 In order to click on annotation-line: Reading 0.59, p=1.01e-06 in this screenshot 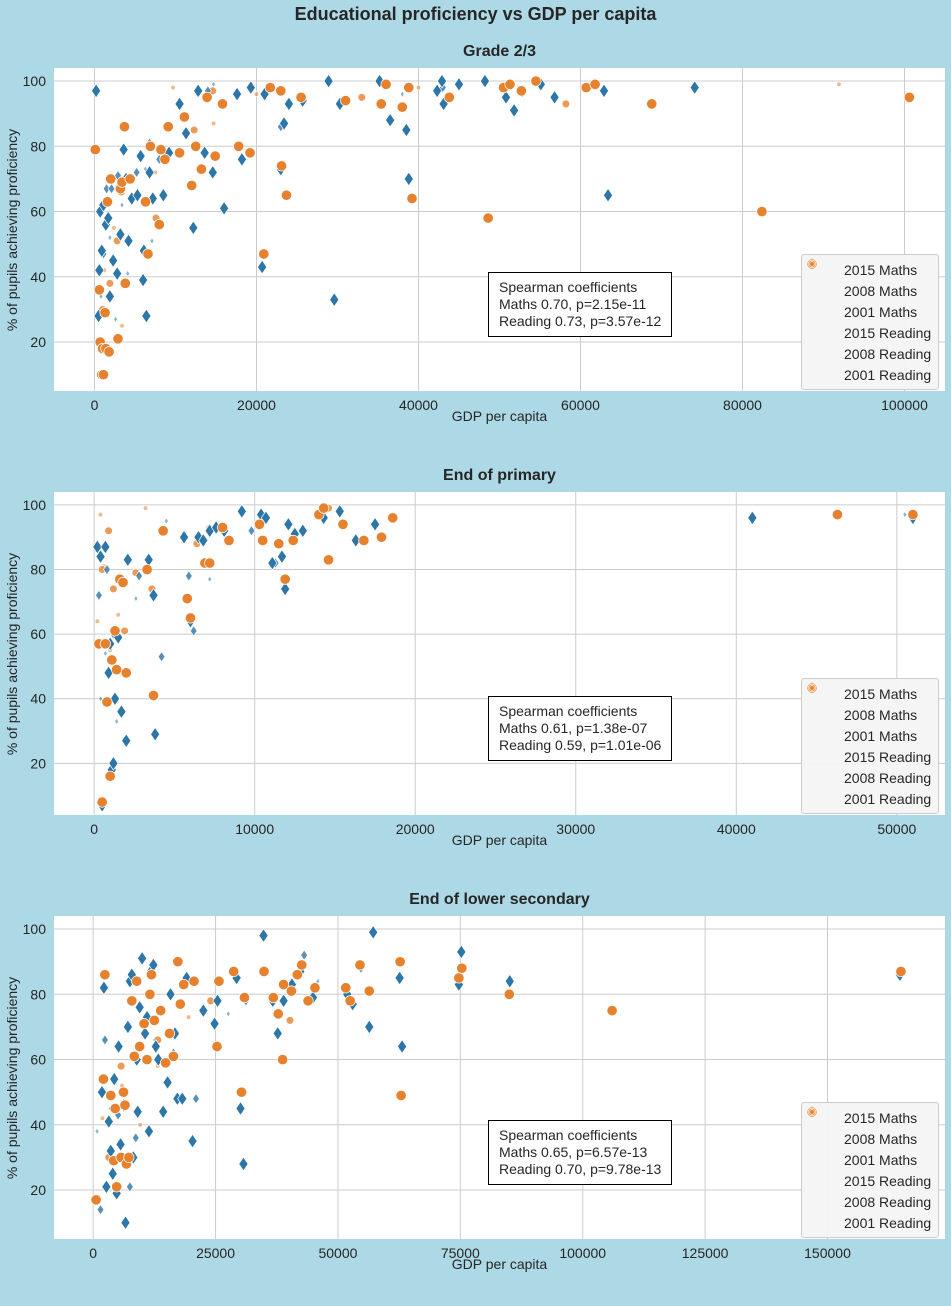, I will do `click(580, 745)`.